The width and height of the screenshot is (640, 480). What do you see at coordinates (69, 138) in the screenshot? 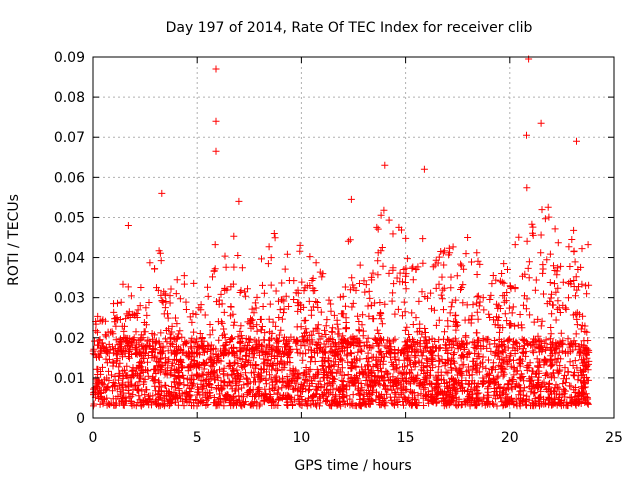
I see `y-tick-label: 0.07` at bounding box center [69, 138].